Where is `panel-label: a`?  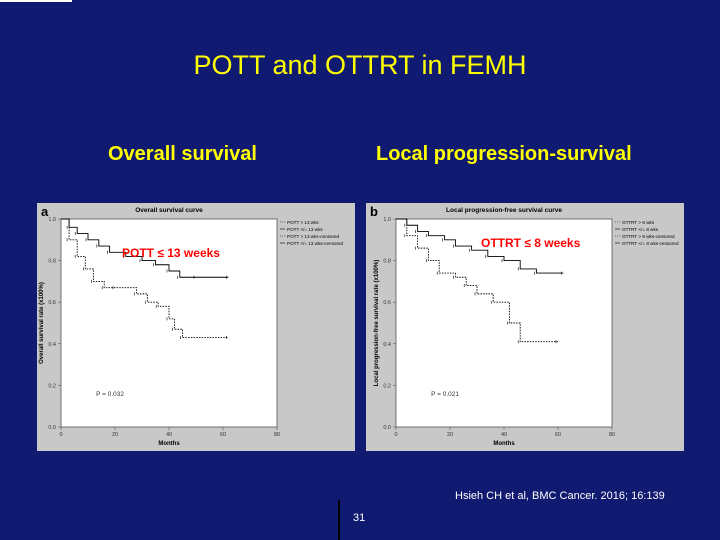
panel-label: a is located at coordinates (45, 211).